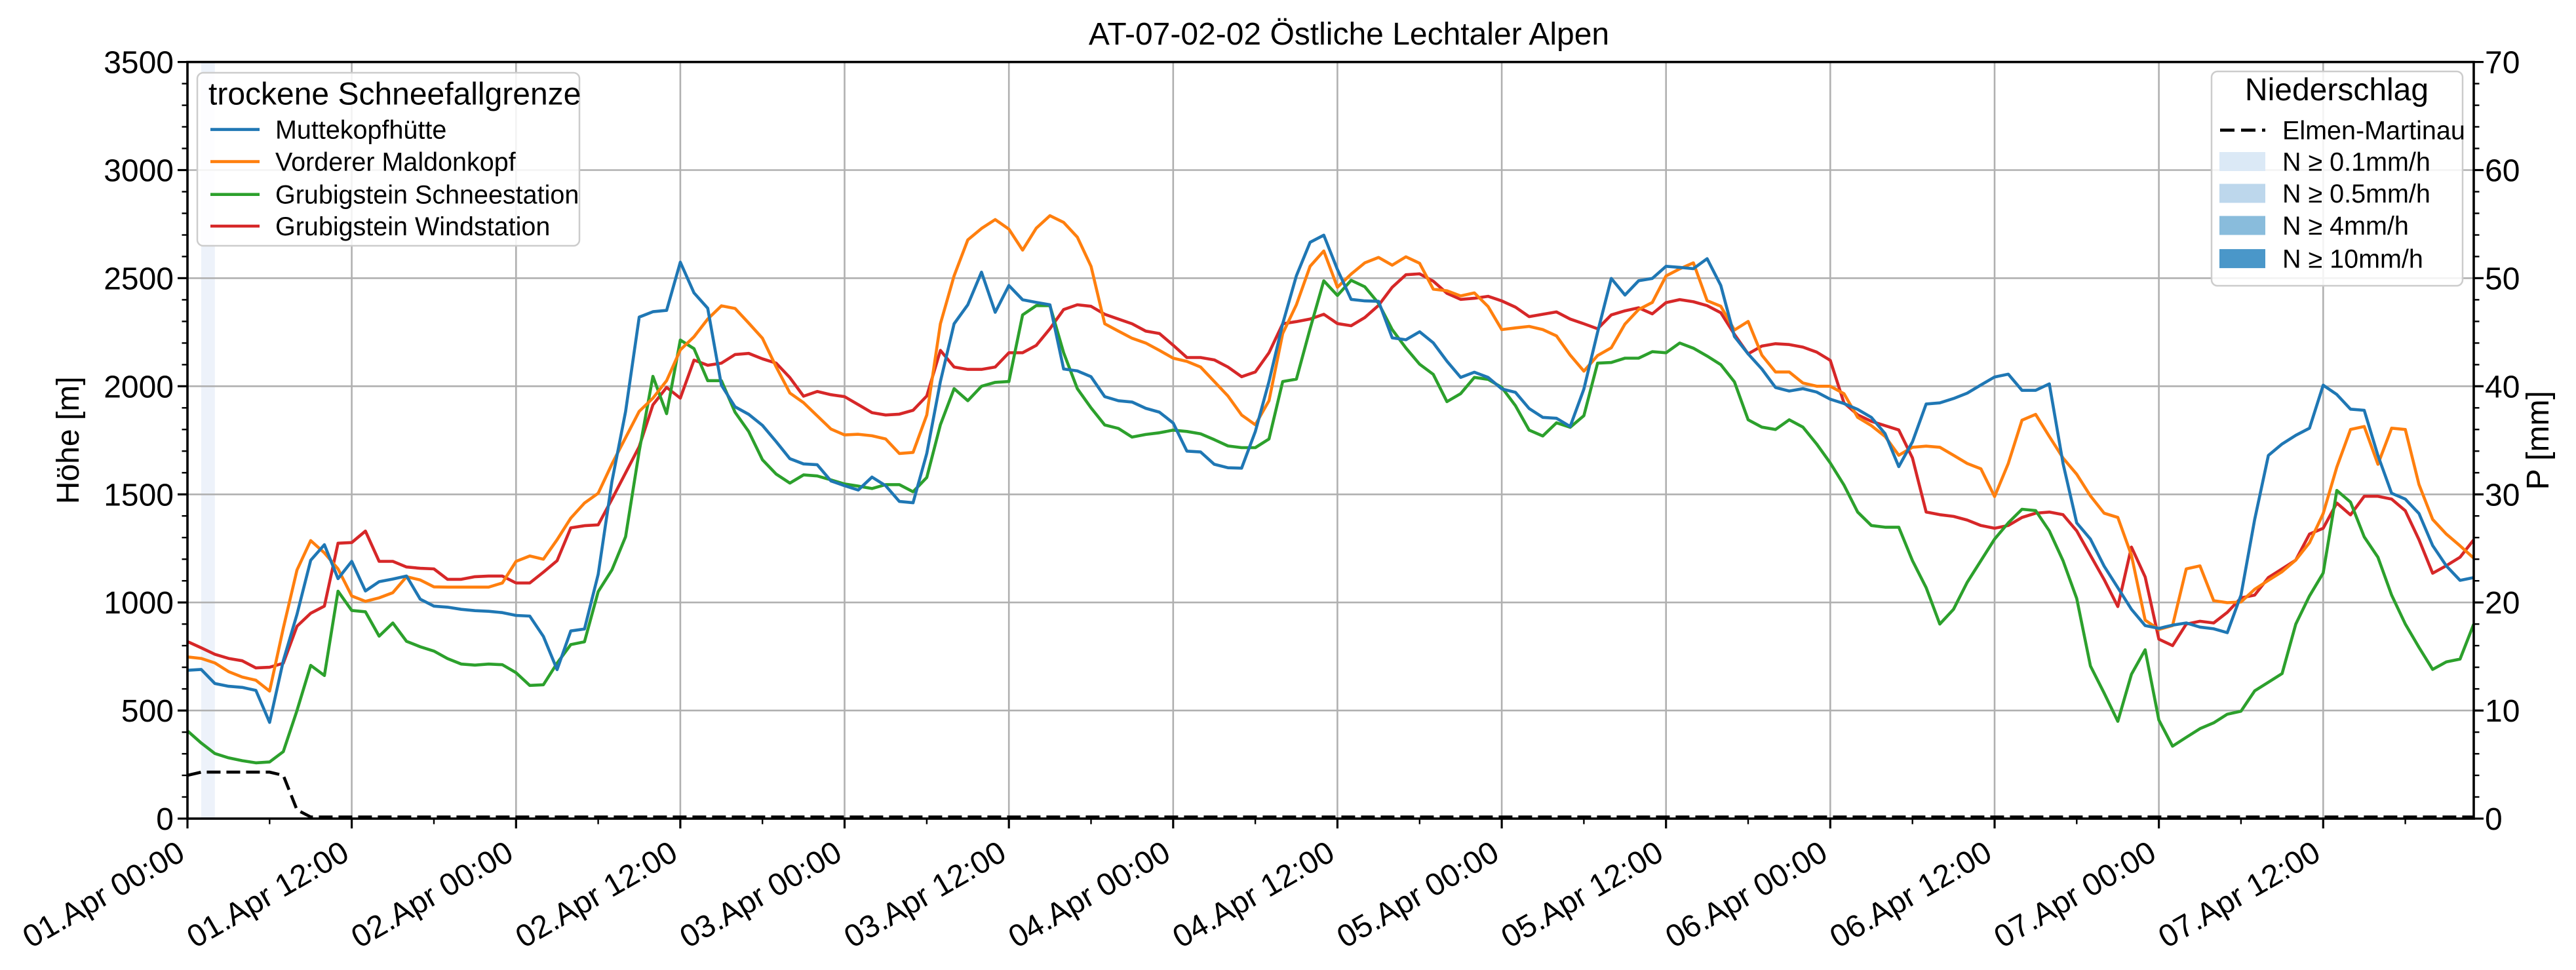 The height and width of the screenshot is (970, 2576). Describe the element at coordinates (1349, 34) in the screenshot. I see `svg-text:AT-07-02-02 Östliche Lechtaler: AT-07-02-02 Östliche Lechtaler Alpen` at that location.